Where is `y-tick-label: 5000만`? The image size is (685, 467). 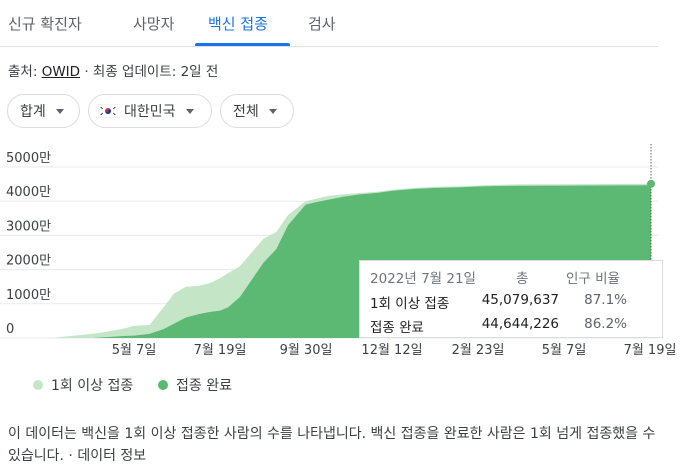
y-tick-label: 5000만 is located at coordinates (28, 158).